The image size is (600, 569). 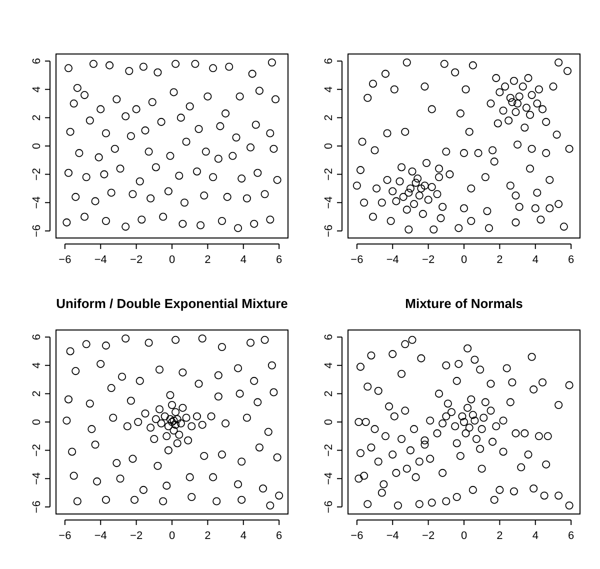 What do you see at coordinates (464, 303) in the screenshot?
I see `chart-title: Mixture of Normals` at bounding box center [464, 303].